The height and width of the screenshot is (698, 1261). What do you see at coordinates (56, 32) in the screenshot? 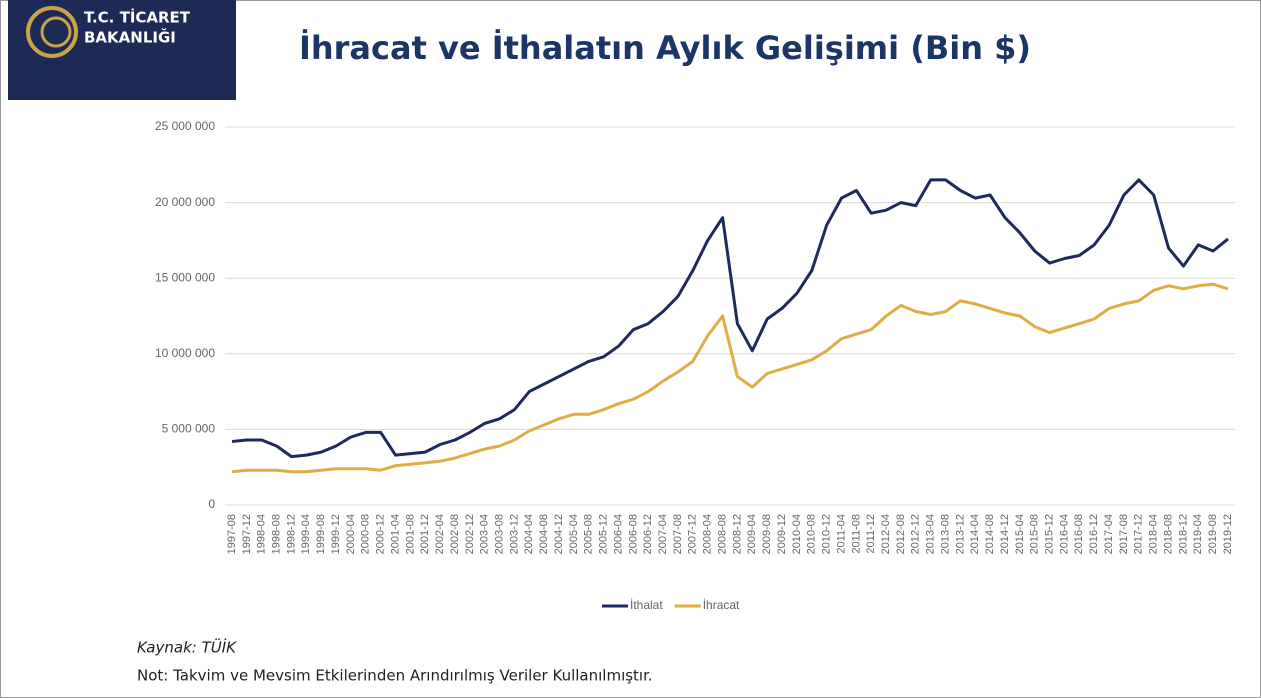
I see `logo-emblem-inner` at bounding box center [56, 32].